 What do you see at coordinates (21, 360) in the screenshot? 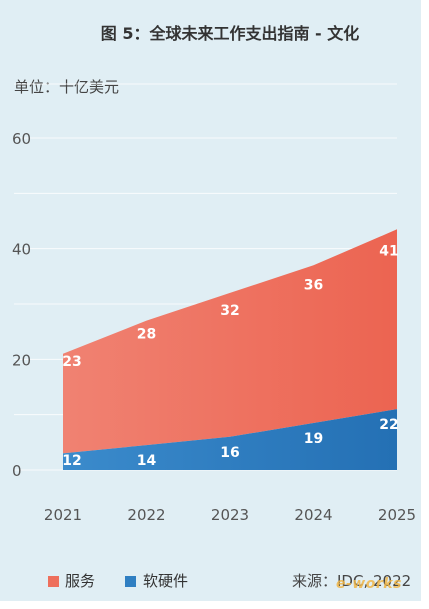
I see `y-tick-label: 20` at bounding box center [21, 360].